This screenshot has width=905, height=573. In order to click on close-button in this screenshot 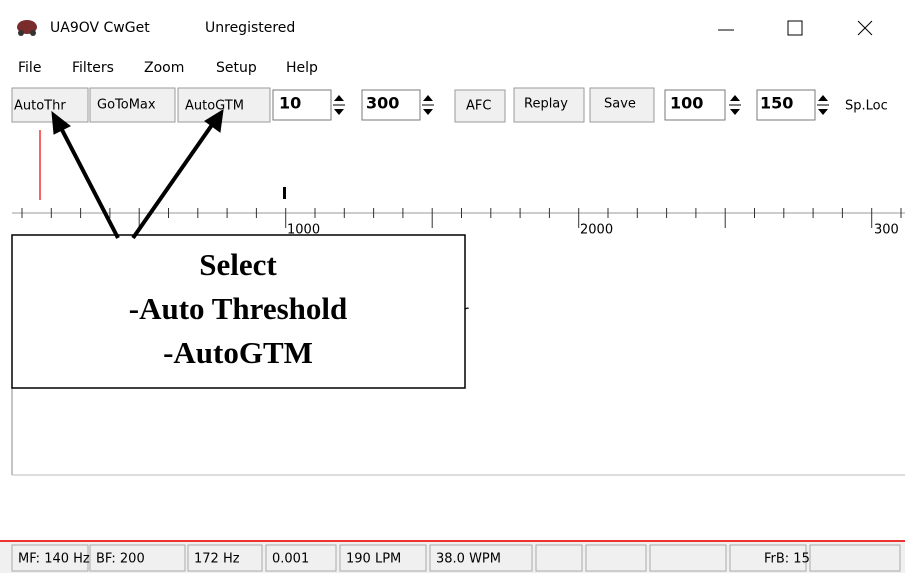, I will do `click(865, 28)`.